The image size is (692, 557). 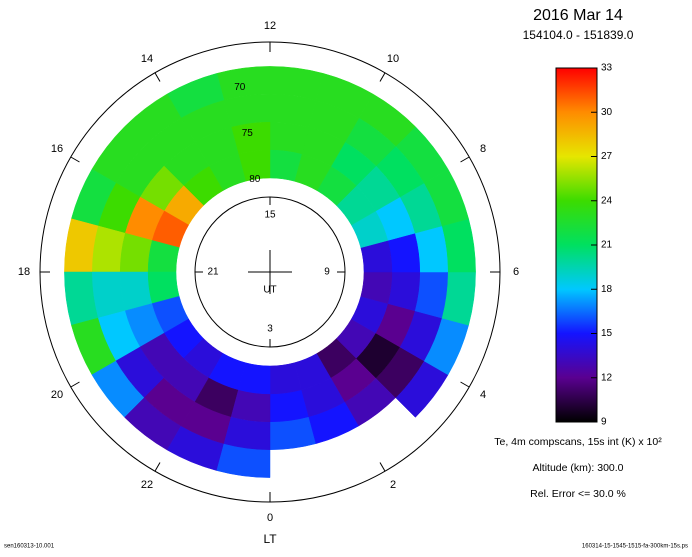 I want to click on chart-title: 2016 Mar 14, so click(x=578, y=15).